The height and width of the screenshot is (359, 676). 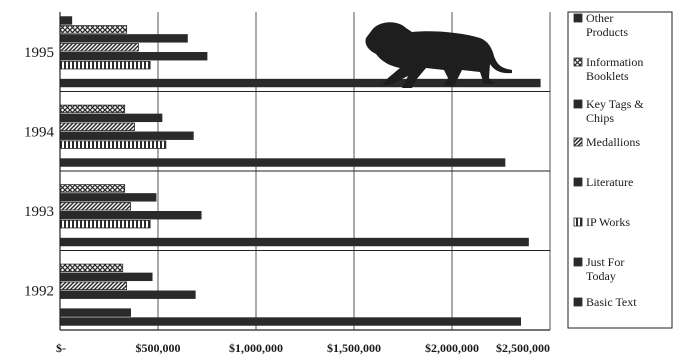 I want to click on bar-1994-information-booklets, so click(x=92, y=109).